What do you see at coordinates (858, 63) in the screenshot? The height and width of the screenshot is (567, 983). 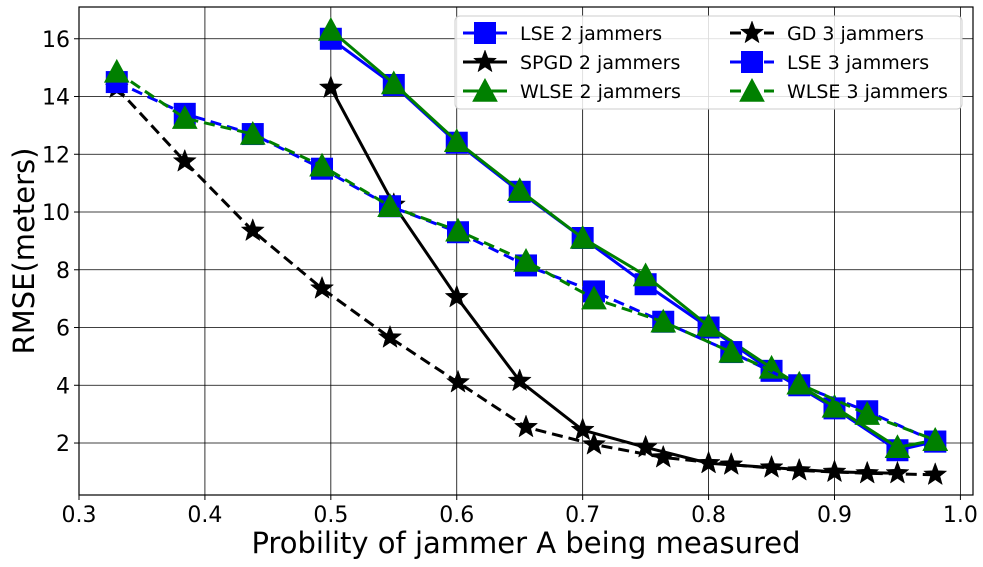 I see `legend-label: LSE 3 jammers` at bounding box center [858, 63].